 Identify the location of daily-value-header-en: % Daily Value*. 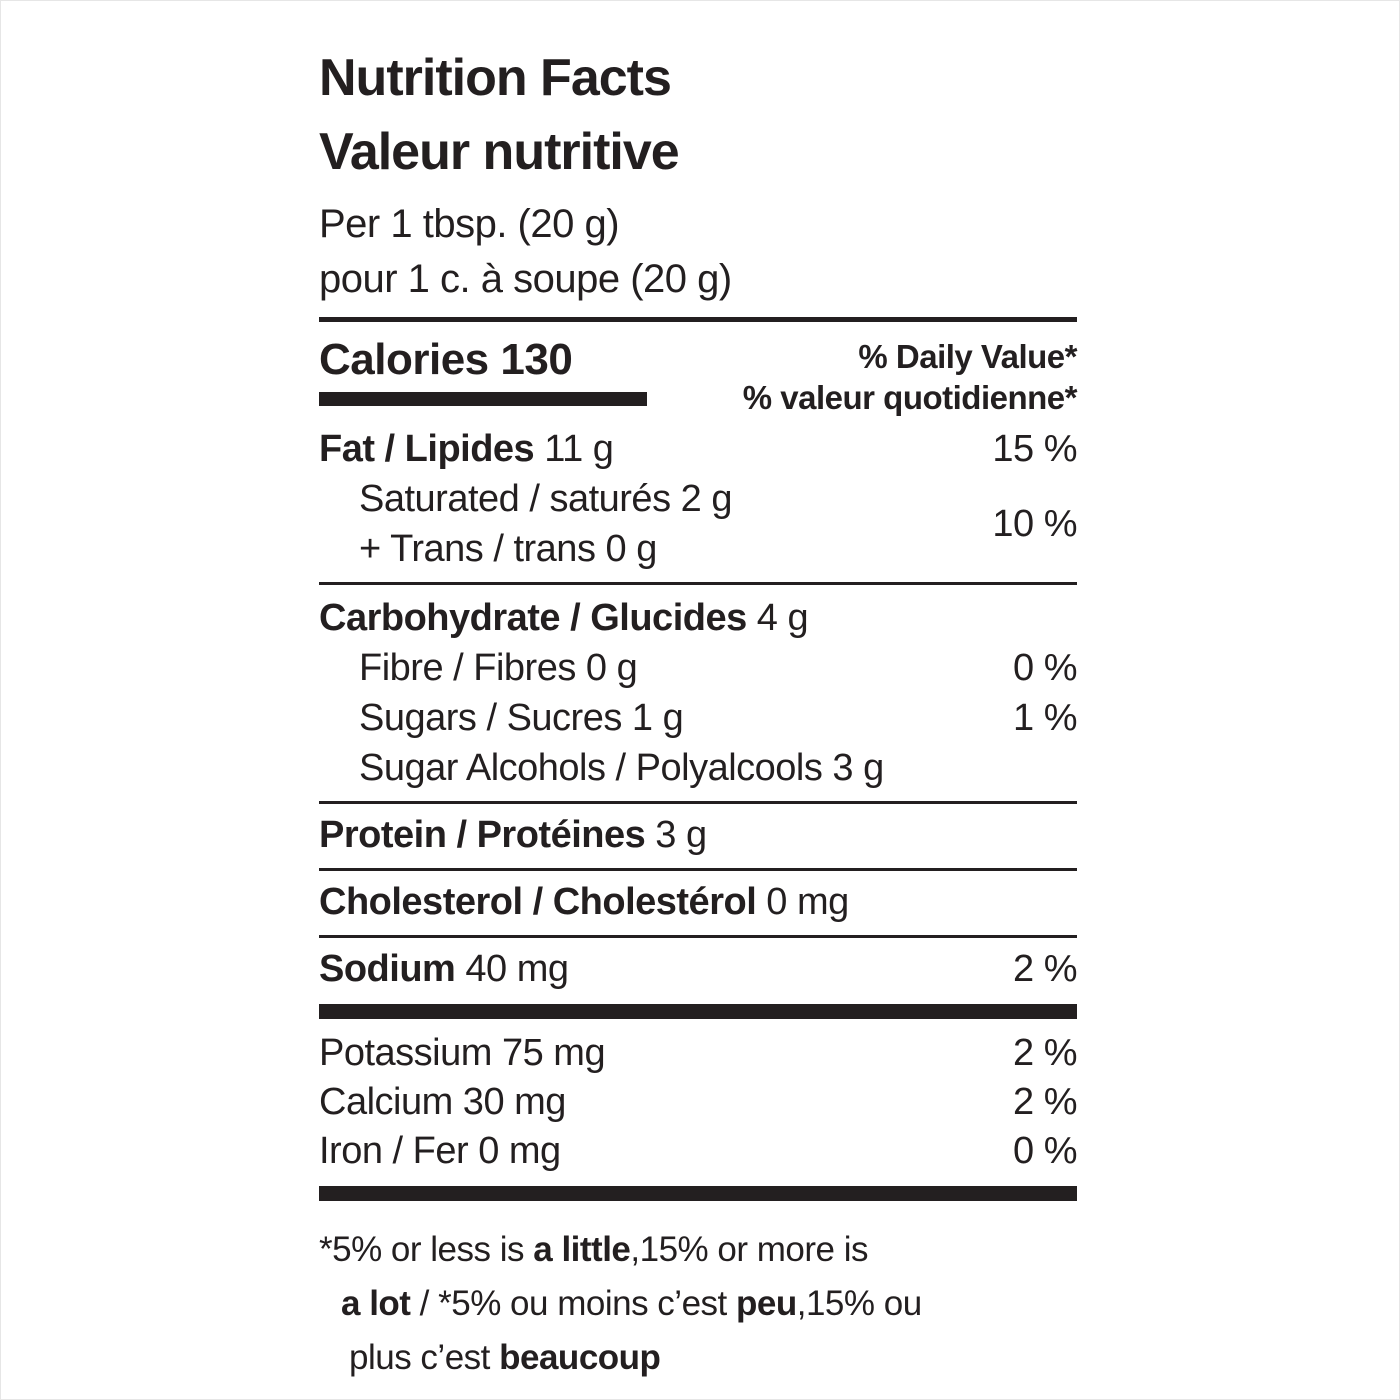
(967, 356).